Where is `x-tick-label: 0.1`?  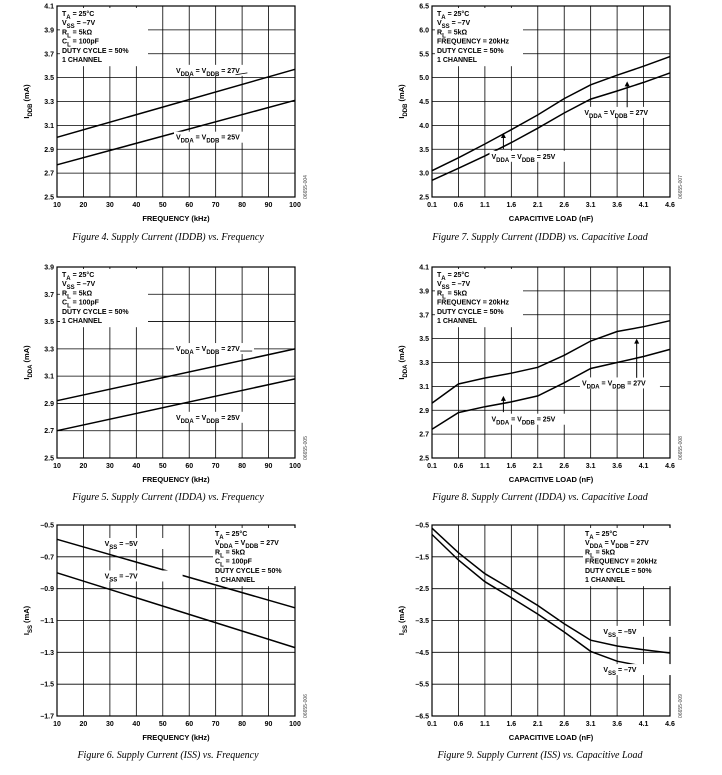 x-tick-label: 0.1 is located at coordinates (432, 724).